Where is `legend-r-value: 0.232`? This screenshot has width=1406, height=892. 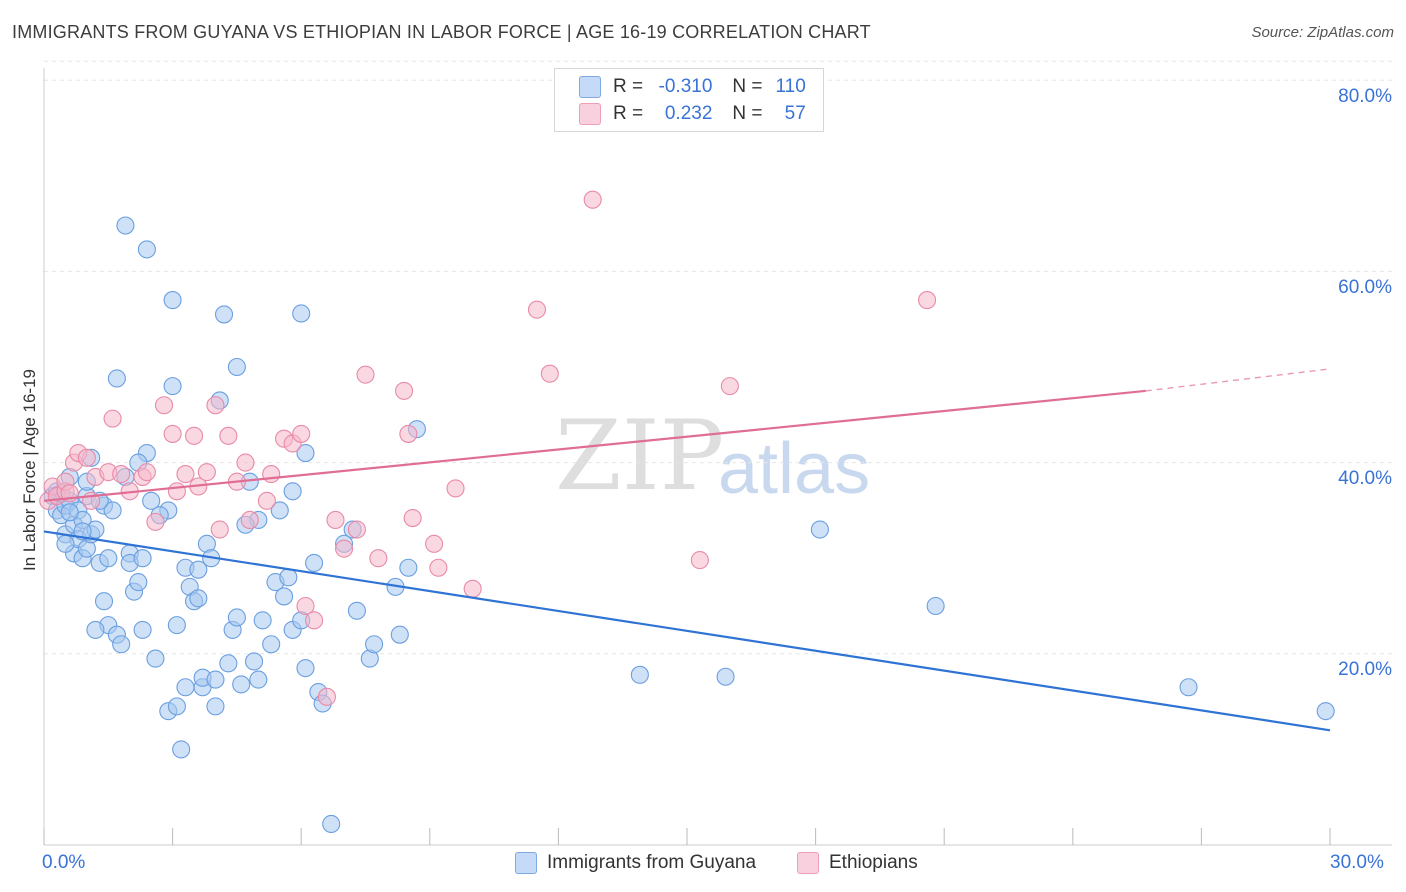 legend-r-value: 0.232 is located at coordinates (688, 113).